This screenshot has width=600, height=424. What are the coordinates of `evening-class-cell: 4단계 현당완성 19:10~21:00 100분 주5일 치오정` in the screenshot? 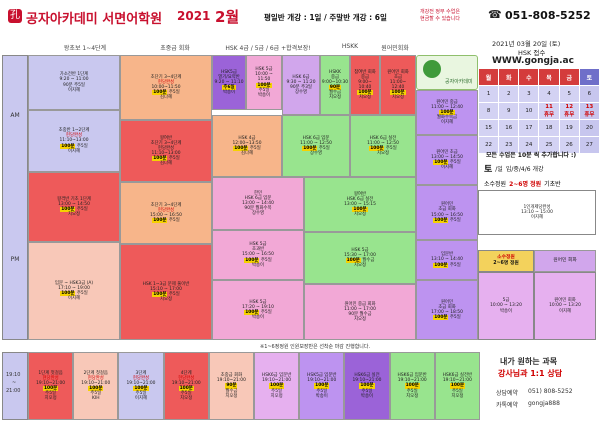 It's located at (186, 386).